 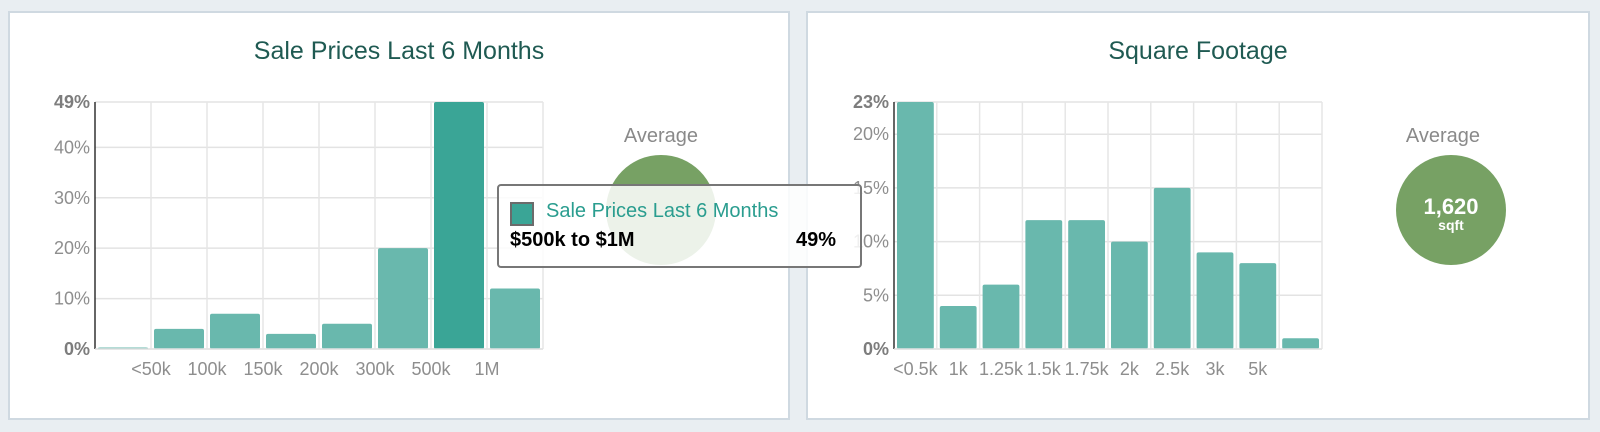 What do you see at coordinates (72, 299) in the screenshot?
I see `y-tick-label: 10%` at bounding box center [72, 299].